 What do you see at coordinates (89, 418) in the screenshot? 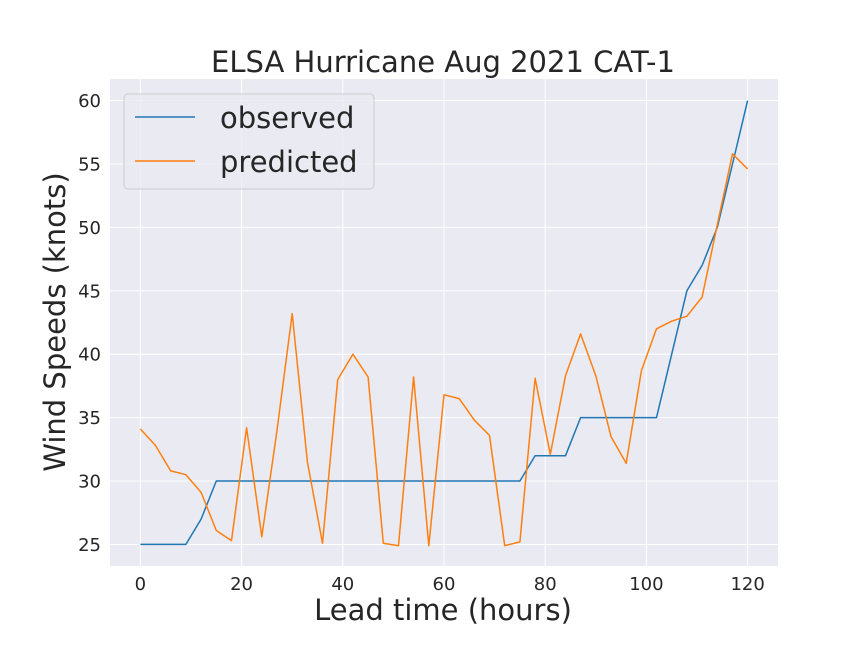
I see `y-tick-label: 35` at bounding box center [89, 418].